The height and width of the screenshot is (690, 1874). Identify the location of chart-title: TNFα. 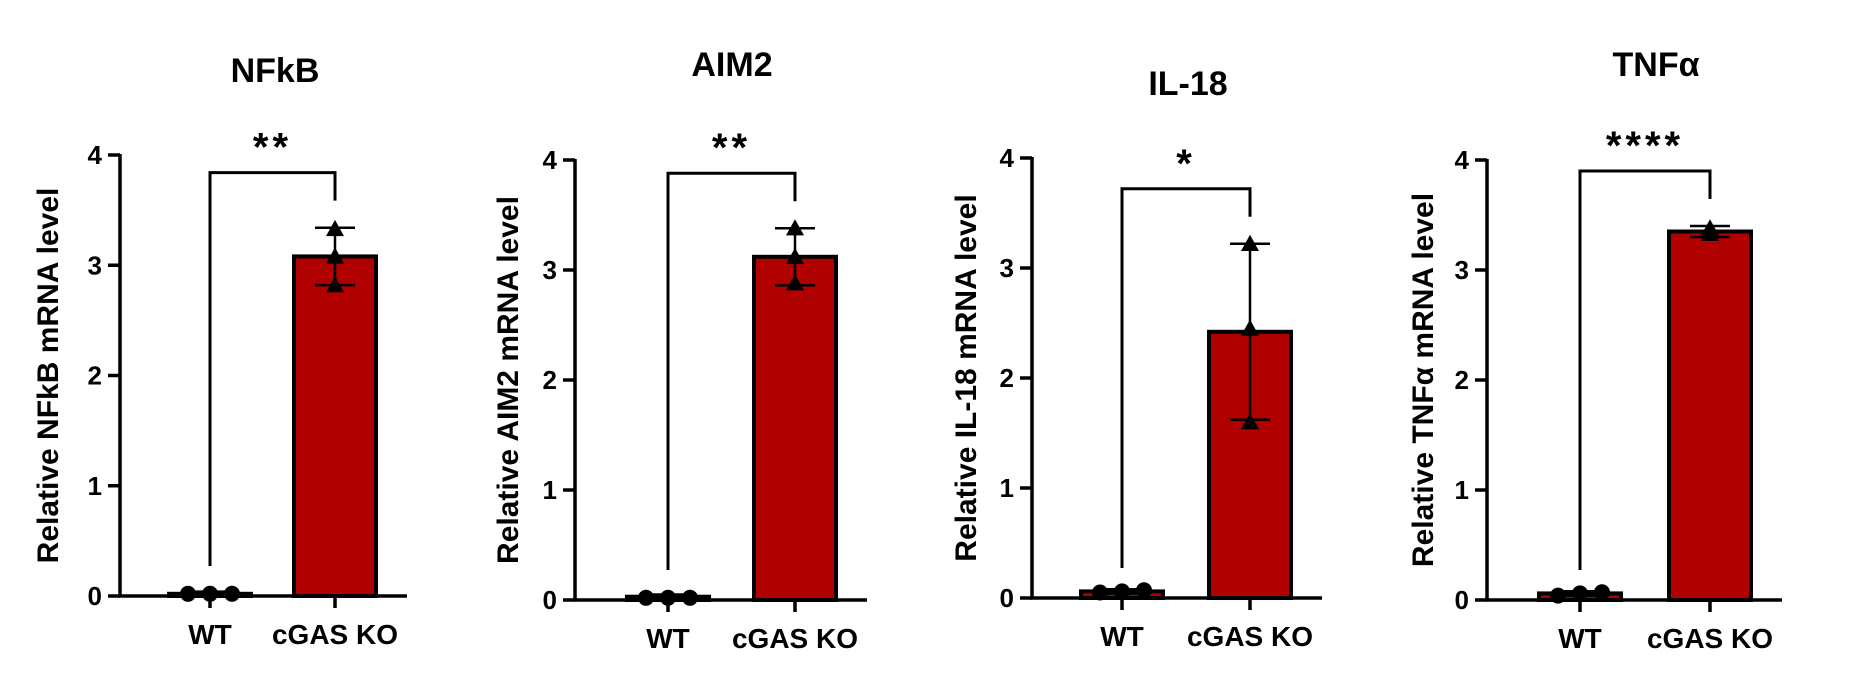
(1656, 65).